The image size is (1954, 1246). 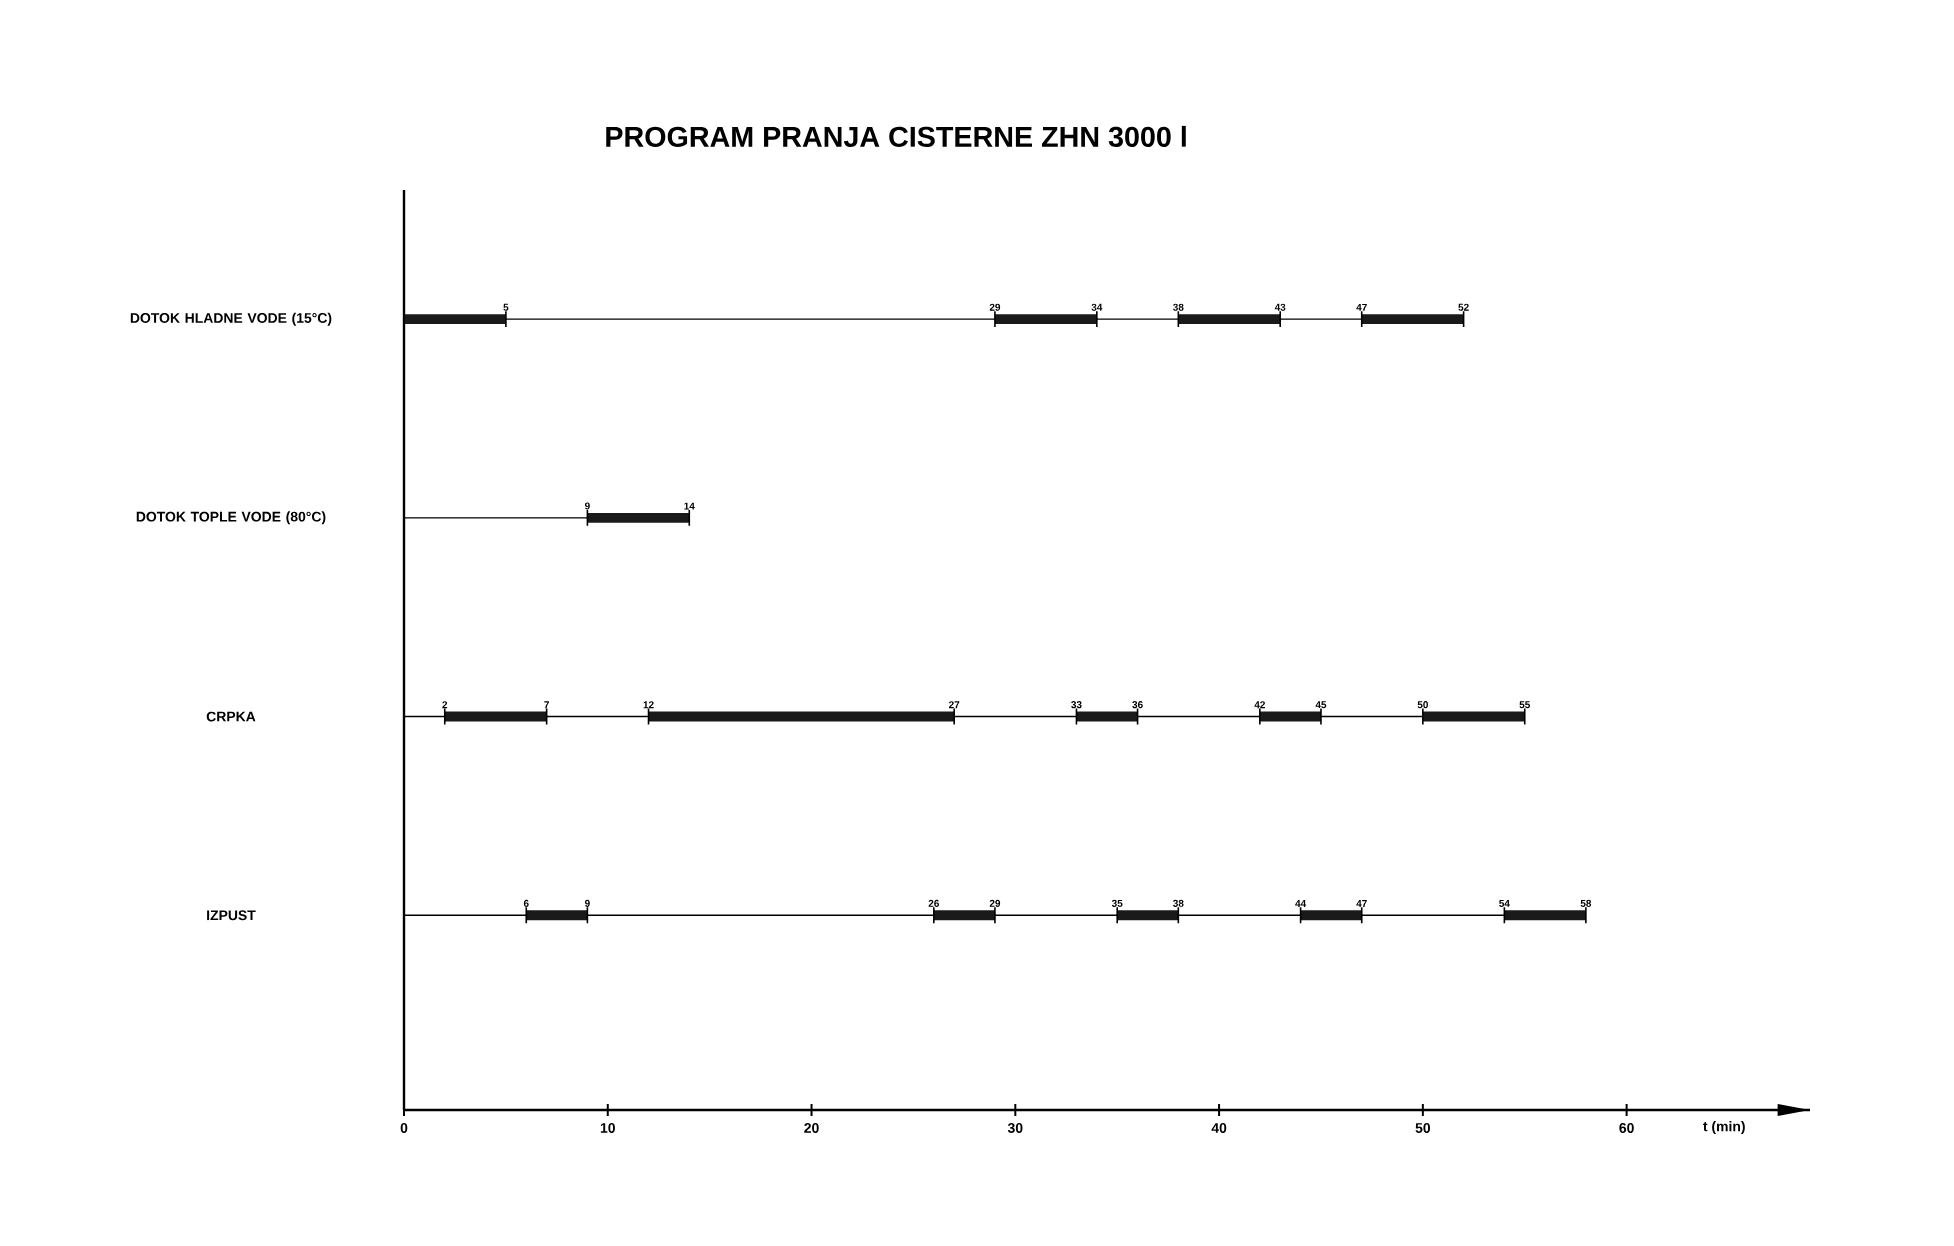 I want to click on chart-title: PROGRAM PRANJA CISTERNE ZHN 3000 l, so click(x=896, y=136).